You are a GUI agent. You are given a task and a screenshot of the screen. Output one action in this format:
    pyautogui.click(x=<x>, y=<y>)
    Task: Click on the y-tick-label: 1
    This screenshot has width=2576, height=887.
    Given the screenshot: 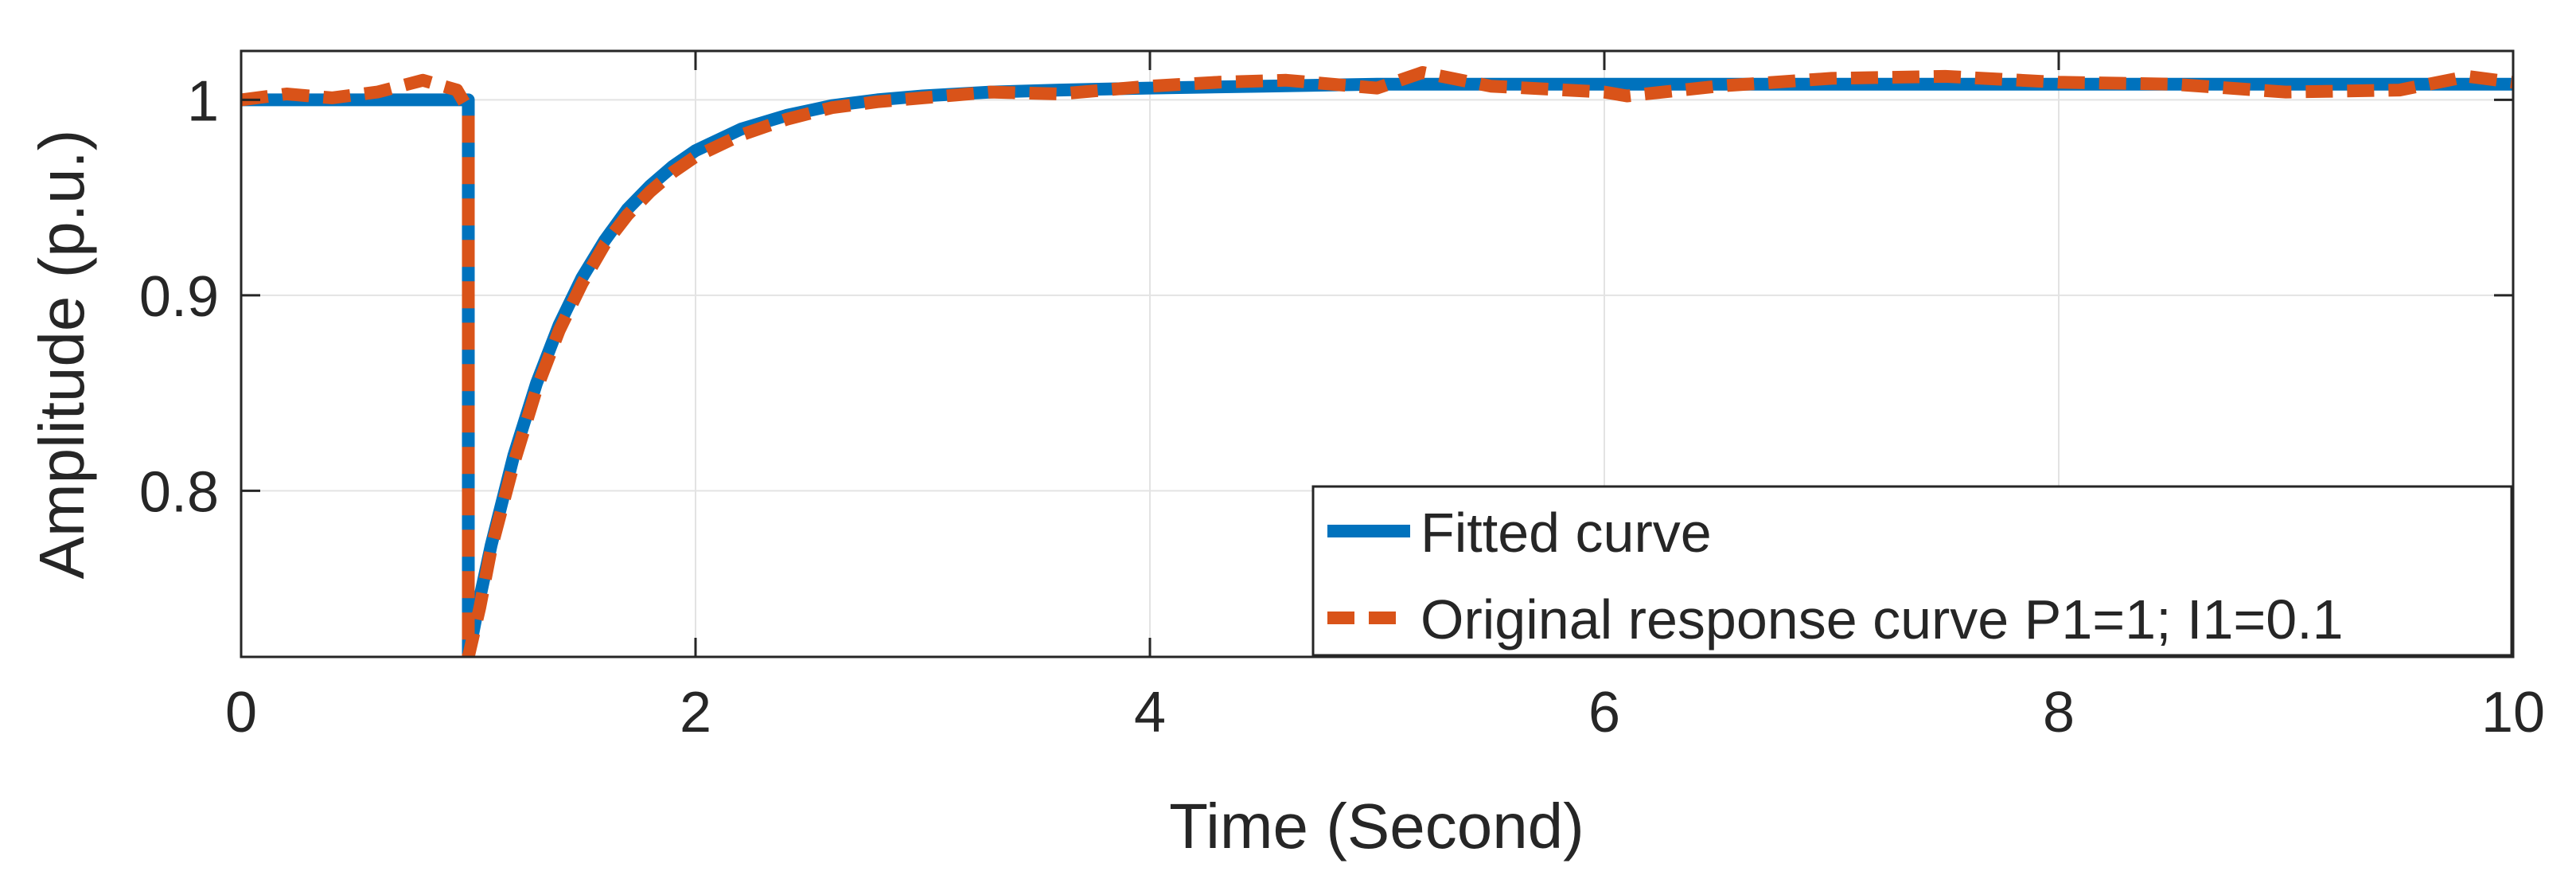 What is the action you would take?
    pyautogui.click(x=203, y=101)
    